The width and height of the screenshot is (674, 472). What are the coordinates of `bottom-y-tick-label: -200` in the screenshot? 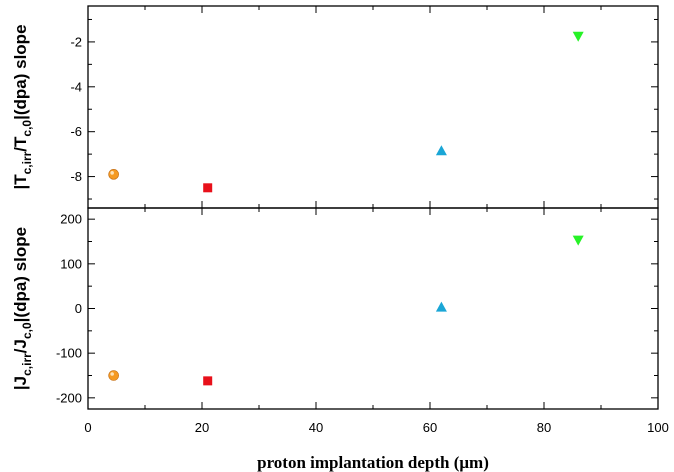 It's located at (69, 397).